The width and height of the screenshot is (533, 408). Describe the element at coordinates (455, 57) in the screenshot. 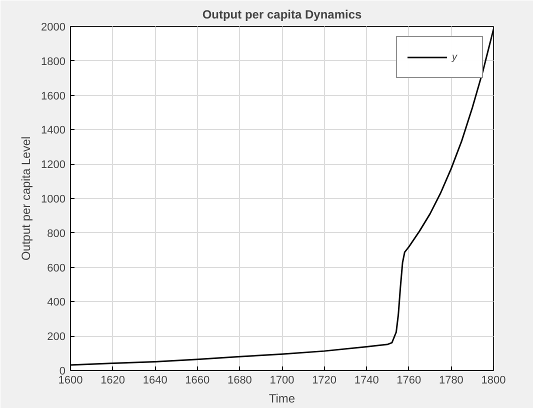

I see `legend-label: y` at that location.